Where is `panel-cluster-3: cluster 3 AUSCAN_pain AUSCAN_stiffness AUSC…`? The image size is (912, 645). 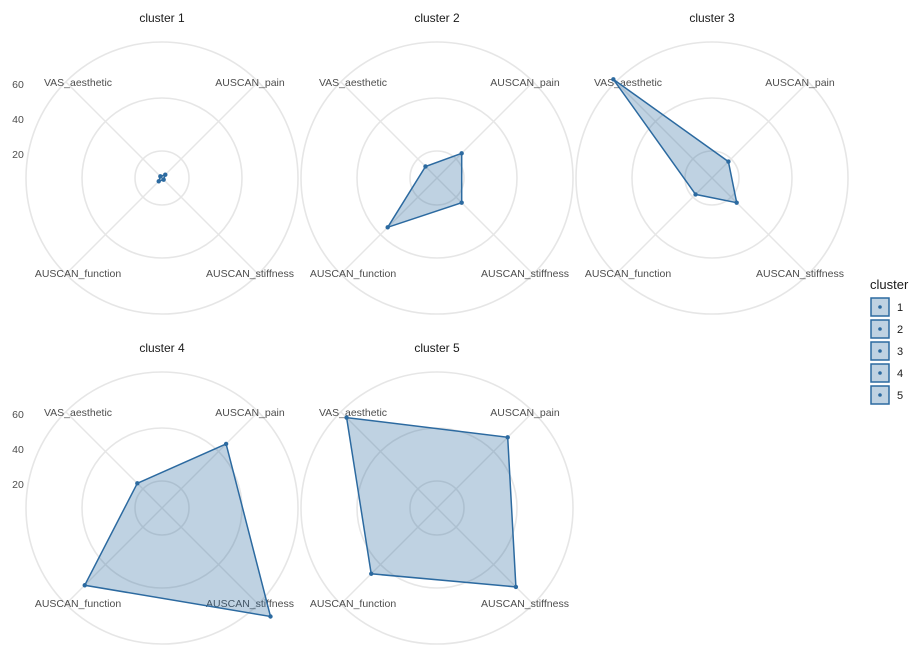 panel-cluster-3: cluster 3 AUSCAN_pain AUSCAN_stiffness AUSC… is located at coordinates (712, 163).